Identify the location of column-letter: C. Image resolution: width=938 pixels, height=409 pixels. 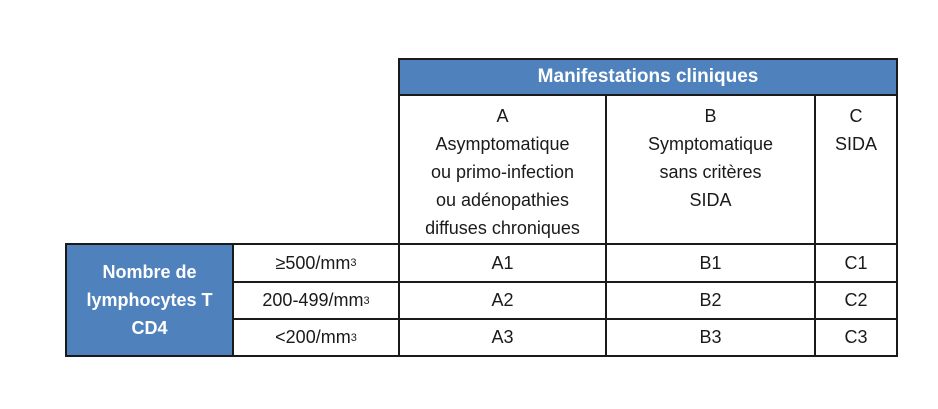
(856, 116).